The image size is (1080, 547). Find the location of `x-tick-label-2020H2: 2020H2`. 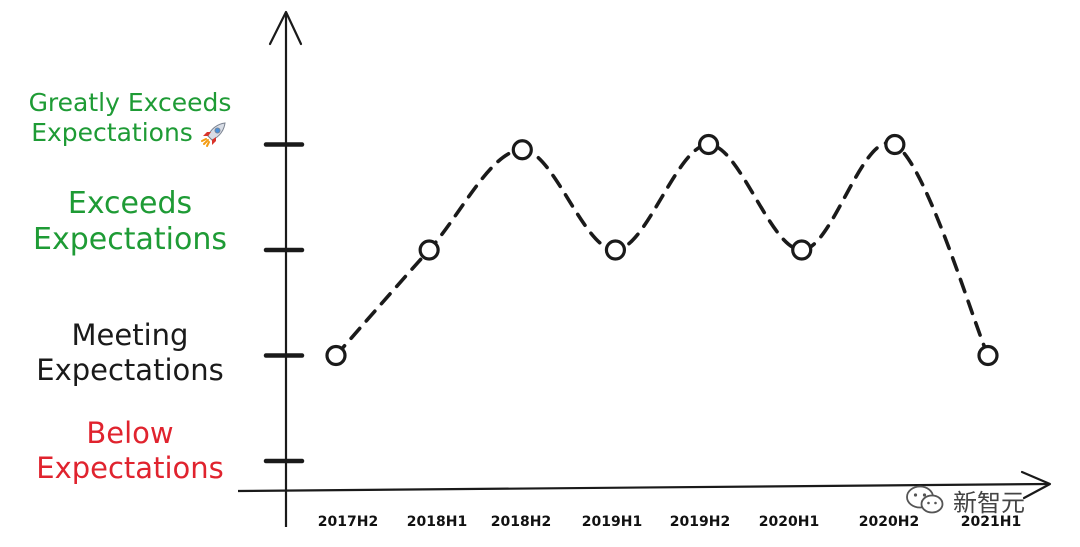

x-tick-label-2020H2: 2020H2 is located at coordinates (889, 522).